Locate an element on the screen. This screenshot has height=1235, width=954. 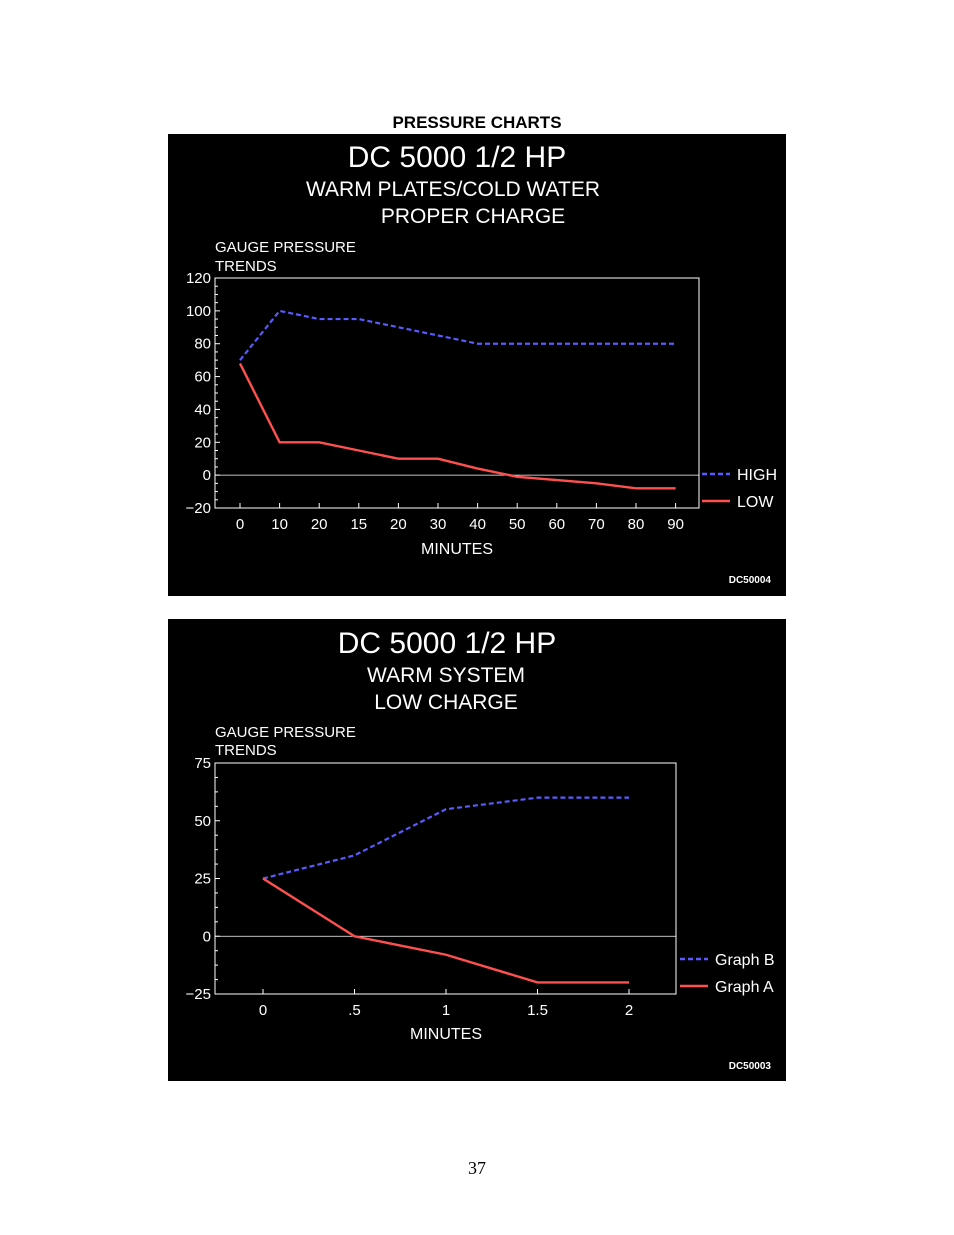
legend-label: Graph B is located at coordinates (745, 960).